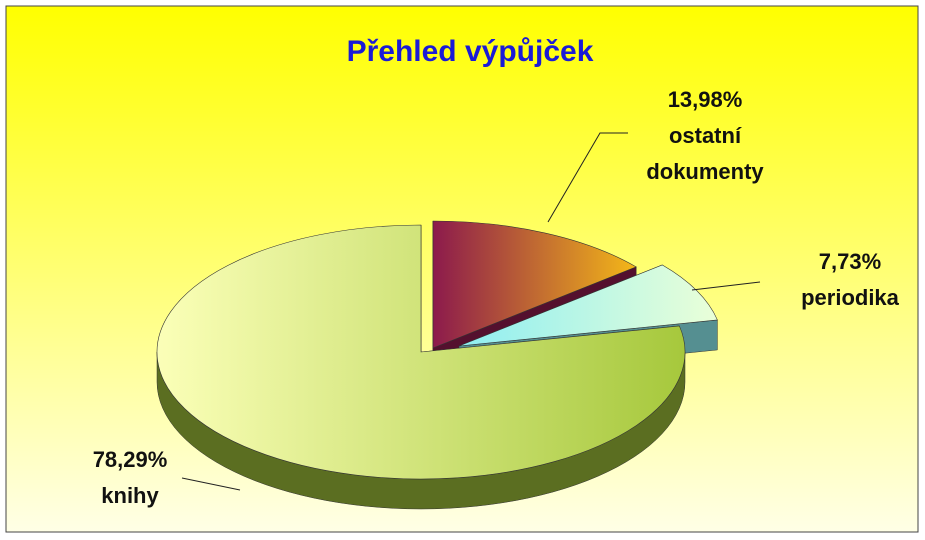  What do you see at coordinates (130, 478) in the screenshot?
I see `data-label: 78,29% knihy` at bounding box center [130, 478].